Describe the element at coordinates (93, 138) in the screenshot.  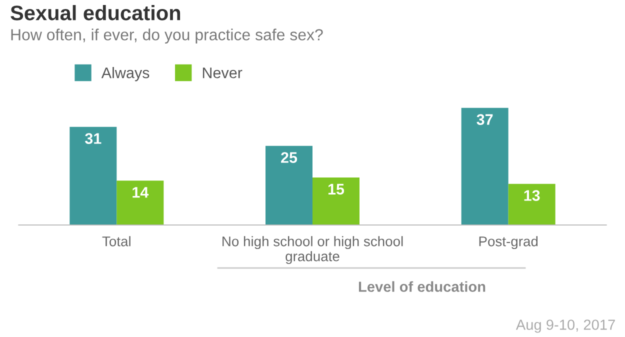
I see `data-label: 31` at that location.